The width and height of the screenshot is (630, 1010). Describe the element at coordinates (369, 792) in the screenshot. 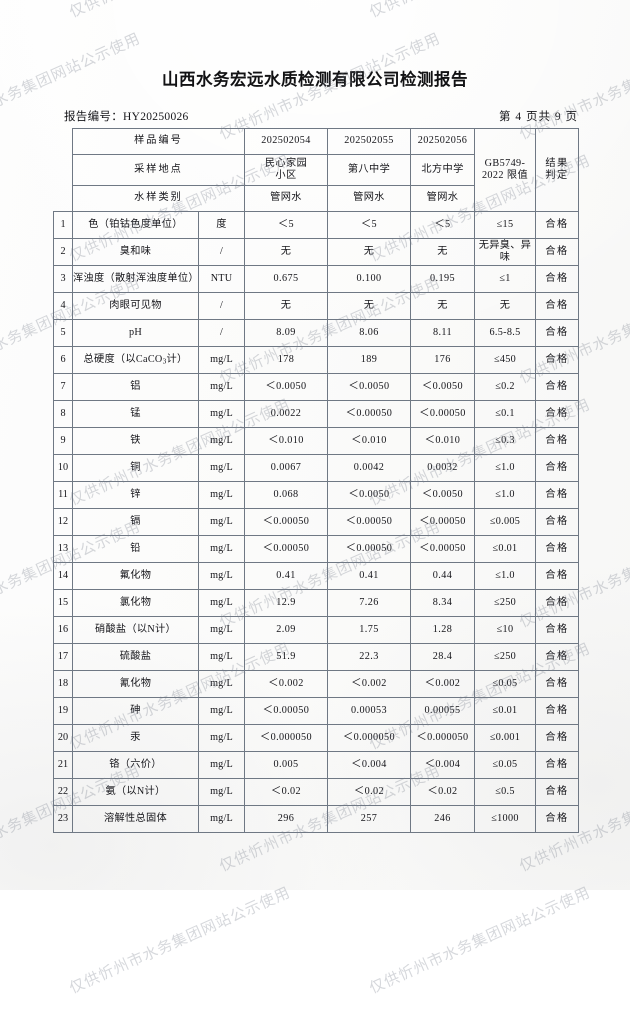

I see `sample-2-value: ＜0.02` at that location.